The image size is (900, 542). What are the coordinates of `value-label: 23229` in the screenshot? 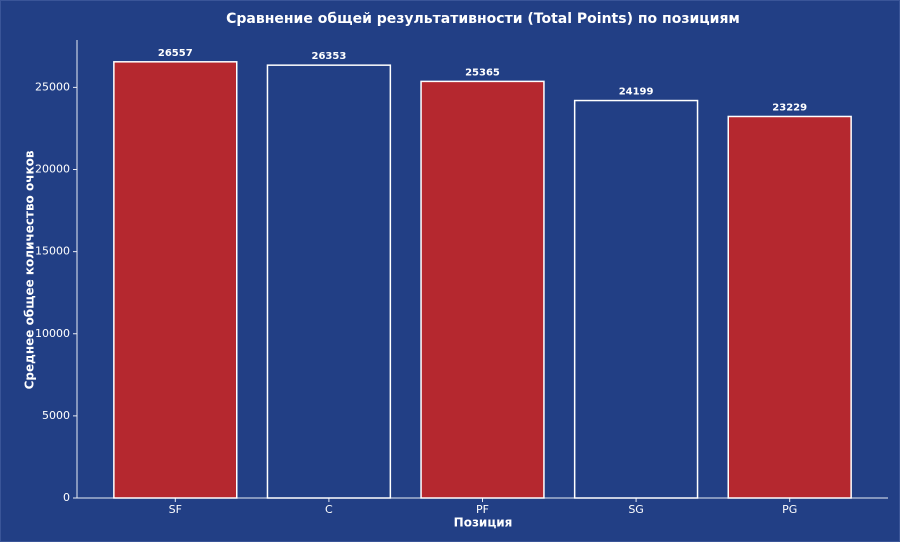 It's located at (789, 107).